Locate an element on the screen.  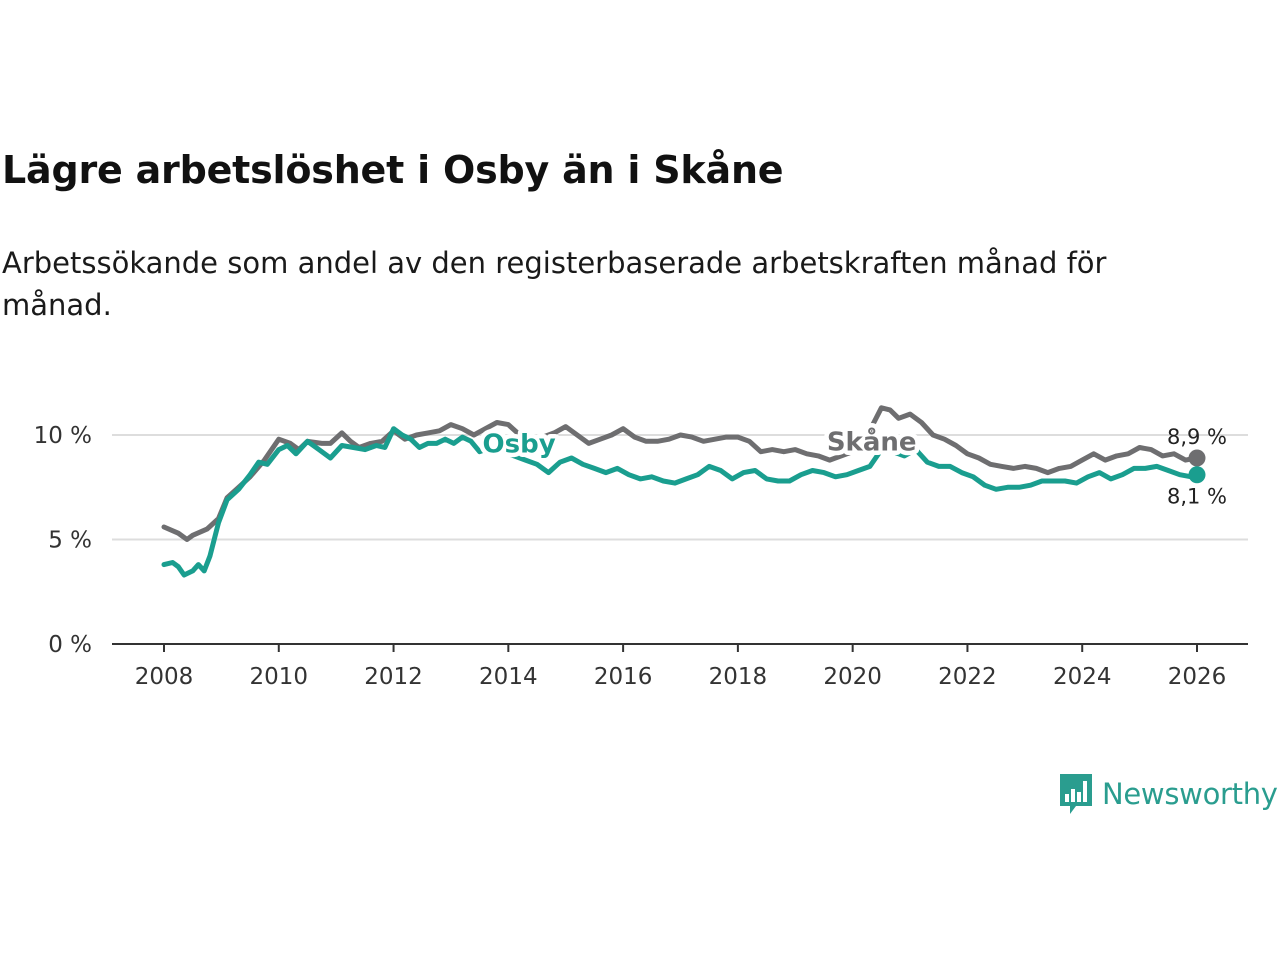
x-tick-label: 2014 is located at coordinates (508, 677).